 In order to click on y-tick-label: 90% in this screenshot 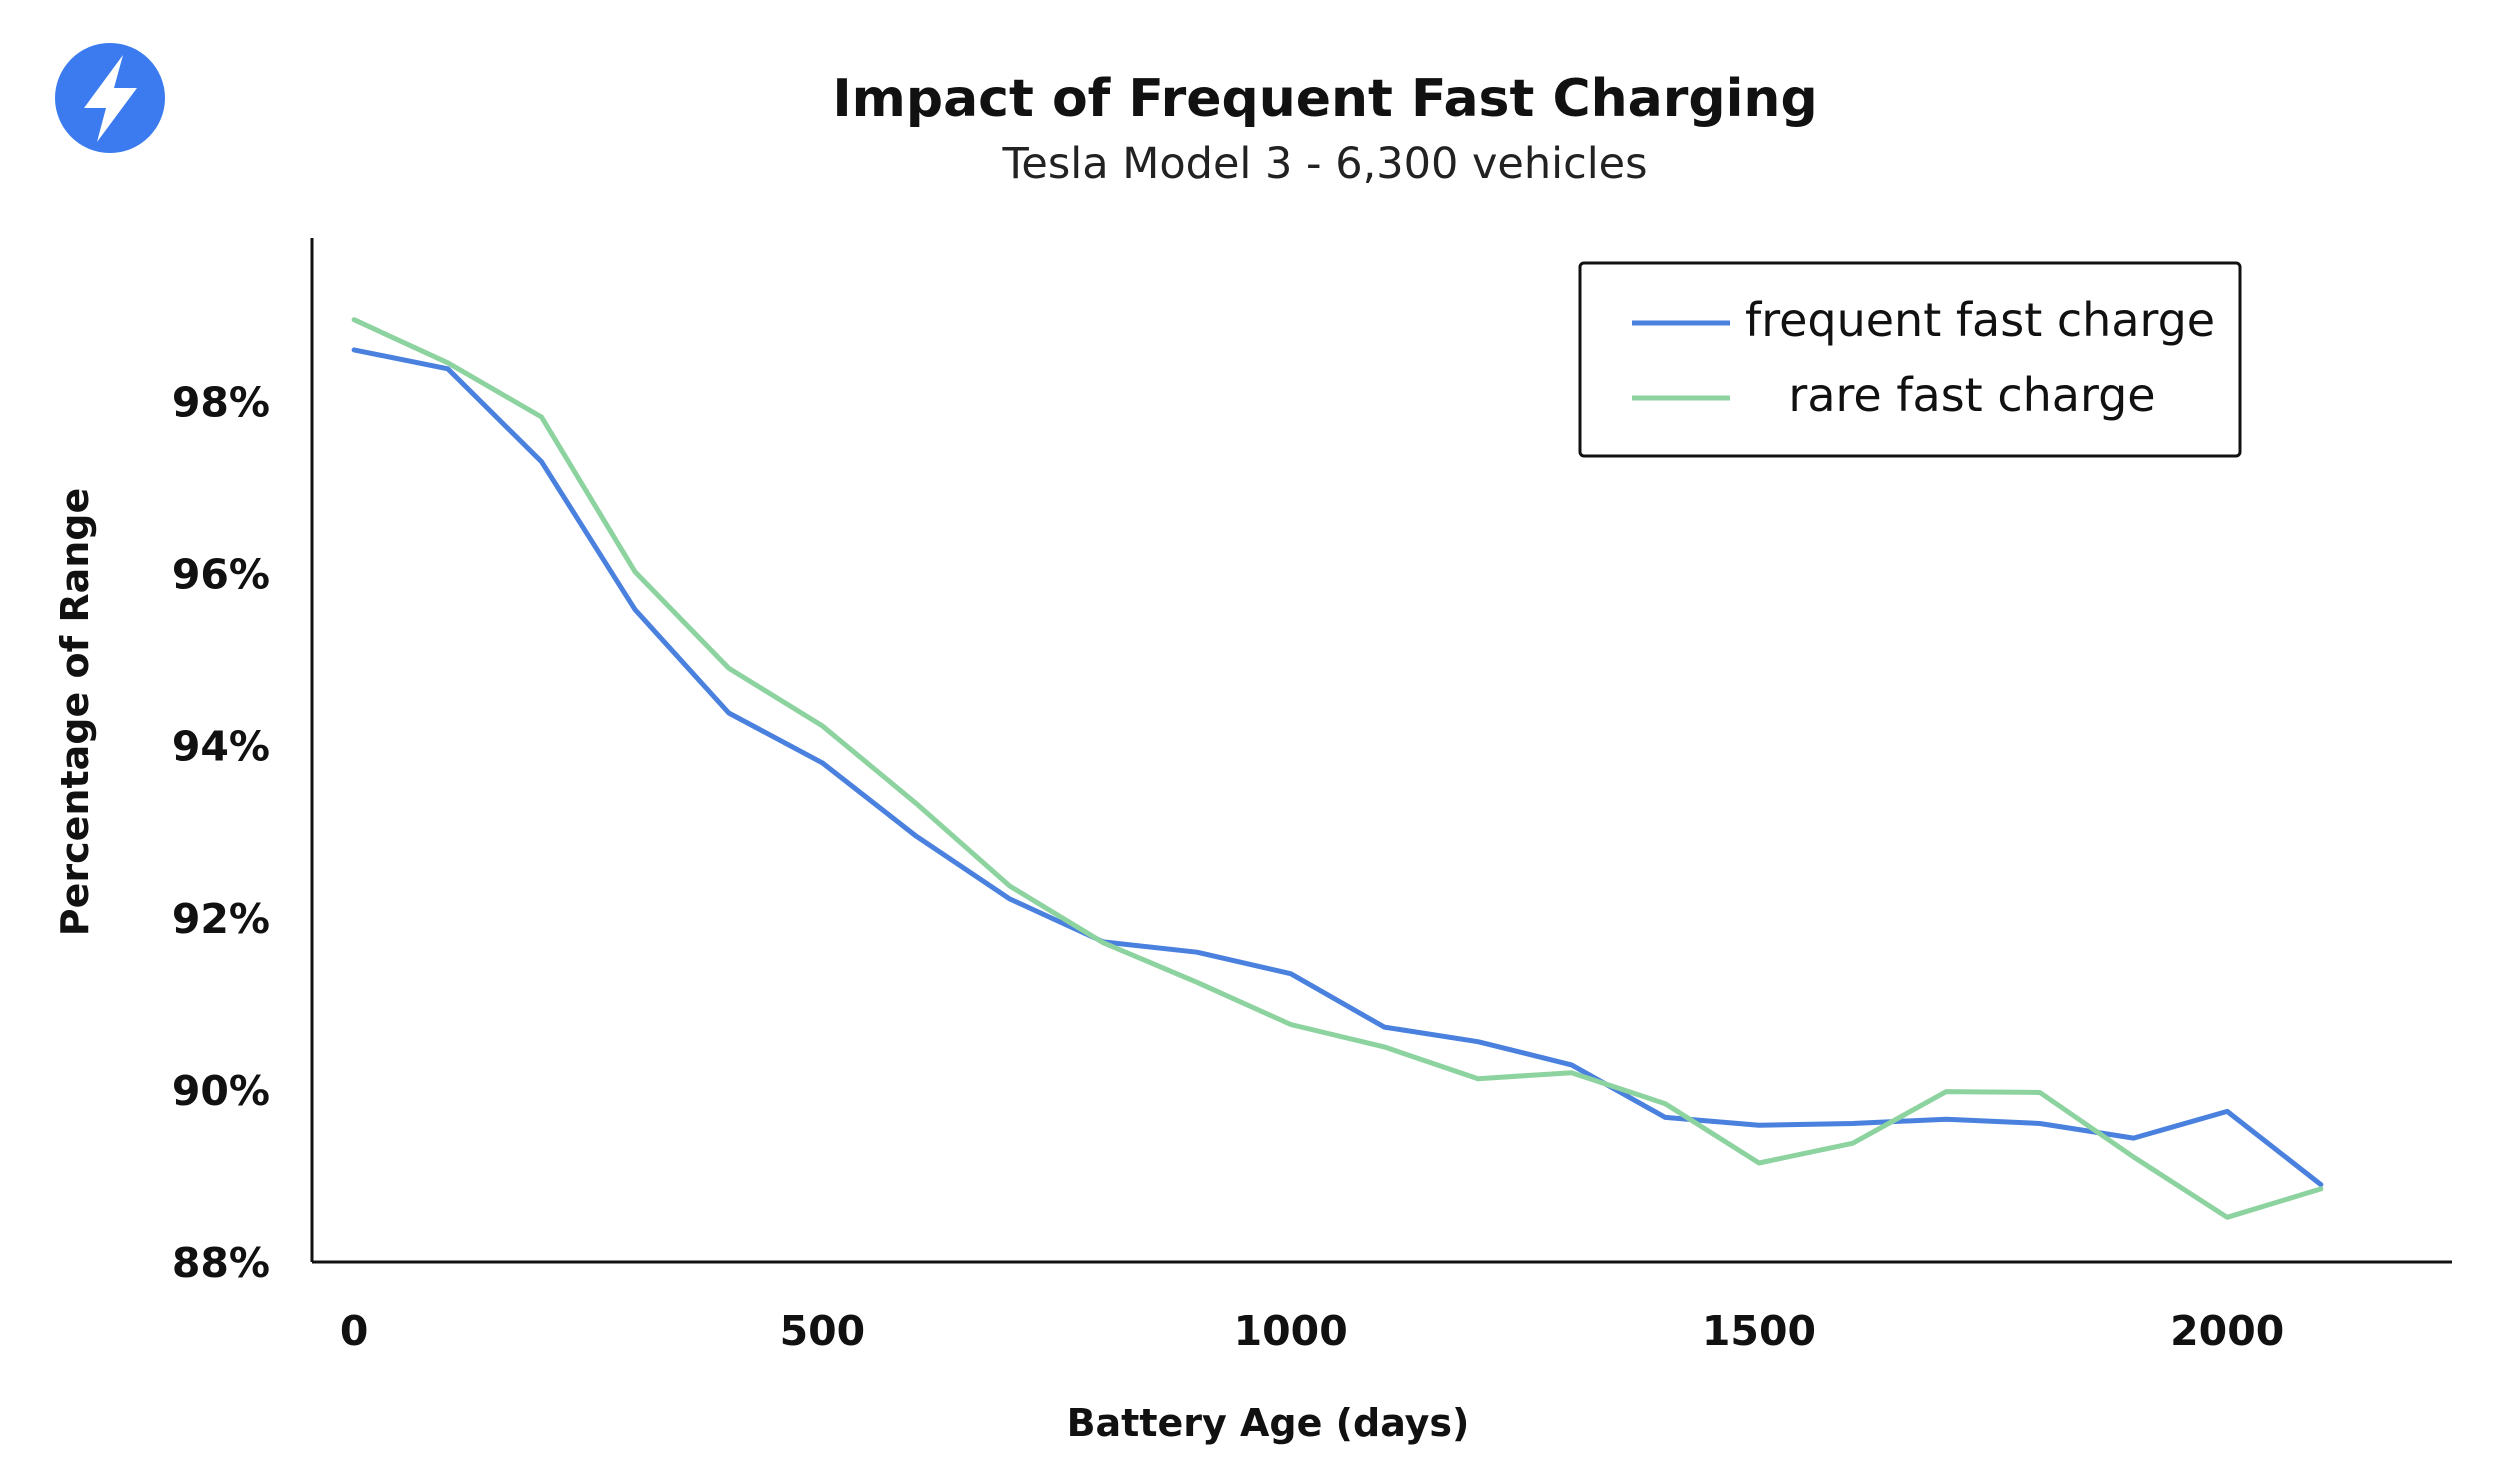, I will do `click(221, 1091)`.